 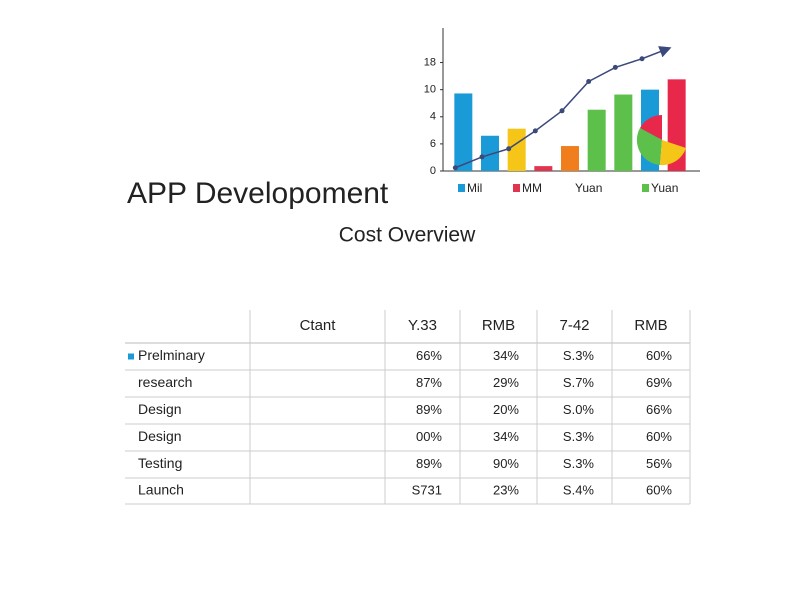 What do you see at coordinates (422, 325) in the screenshot?
I see `table-header-cell: Y.33` at bounding box center [422, 325].